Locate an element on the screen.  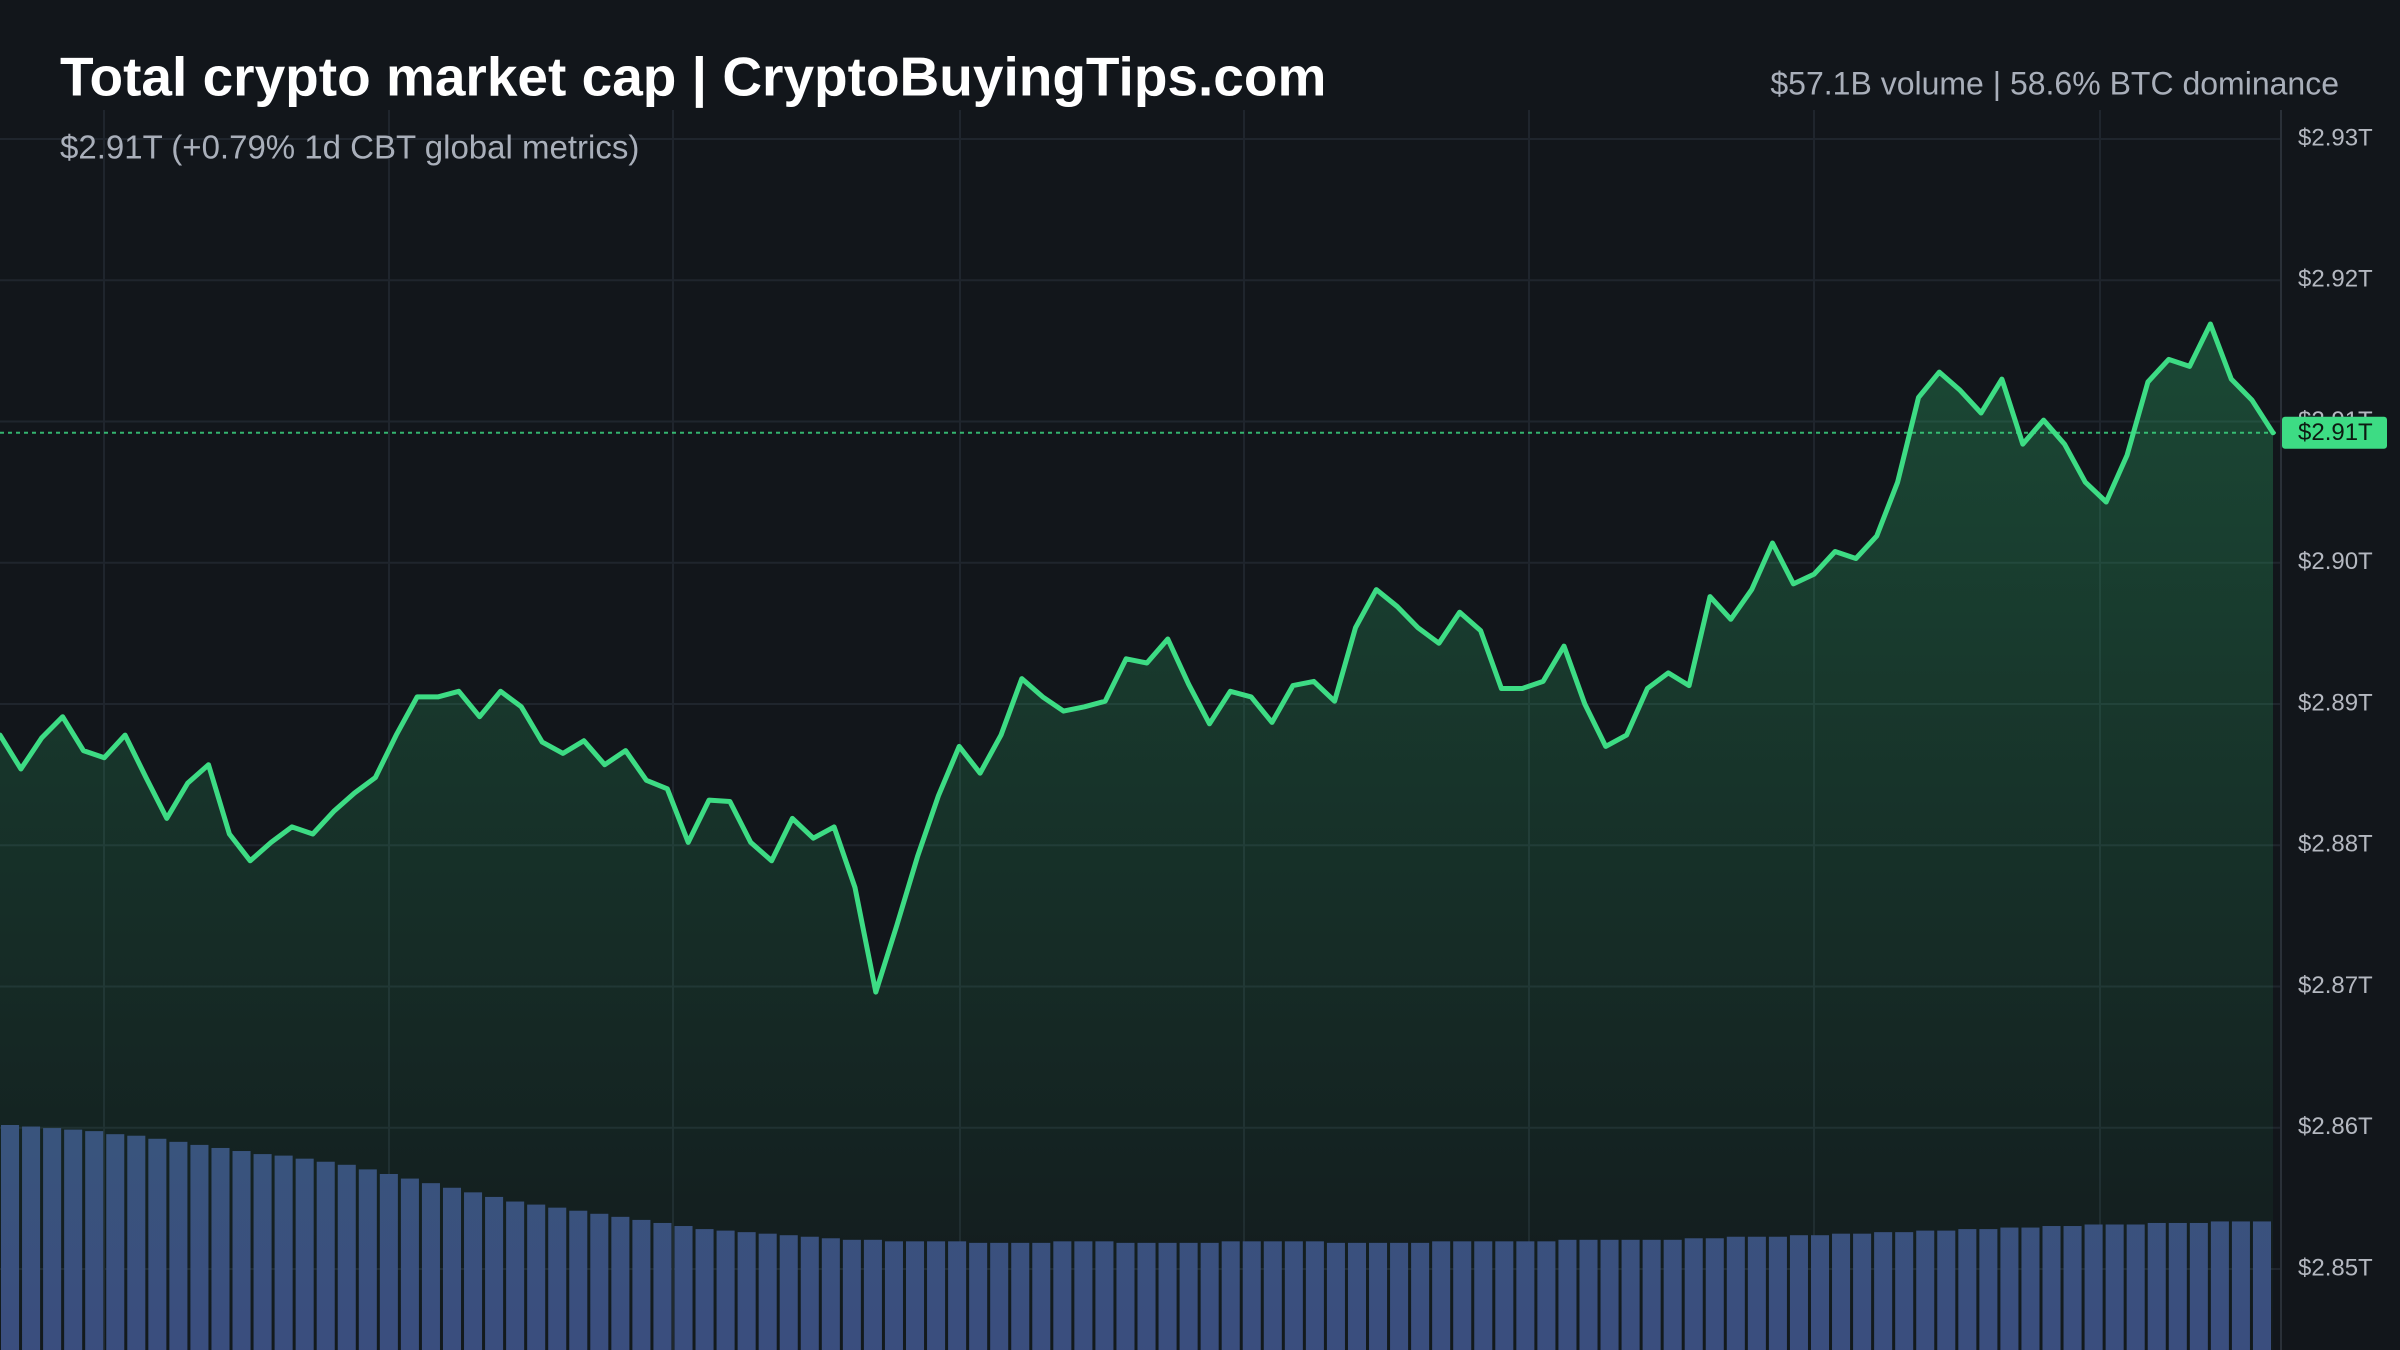
current-price-tag is located at coordinates (2334, 432).